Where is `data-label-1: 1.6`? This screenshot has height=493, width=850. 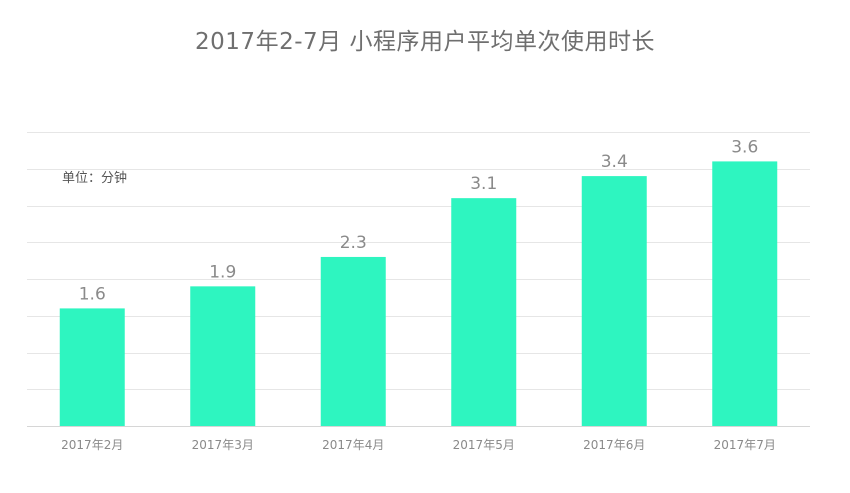
data-label-1: 1.6 is located at coordinates (92, 294).